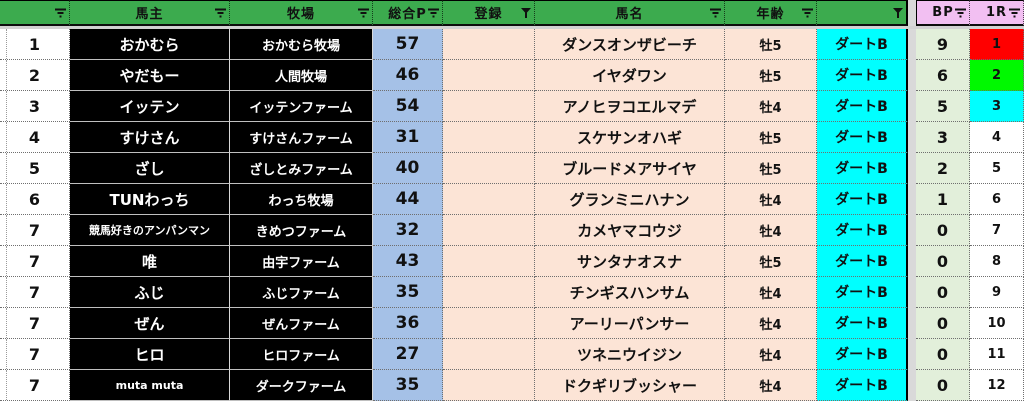  What do you see at coordinates (301, 75) in the screenshot?
I see `farm-cell: 人間牧場` at bounding box center [301, 75].